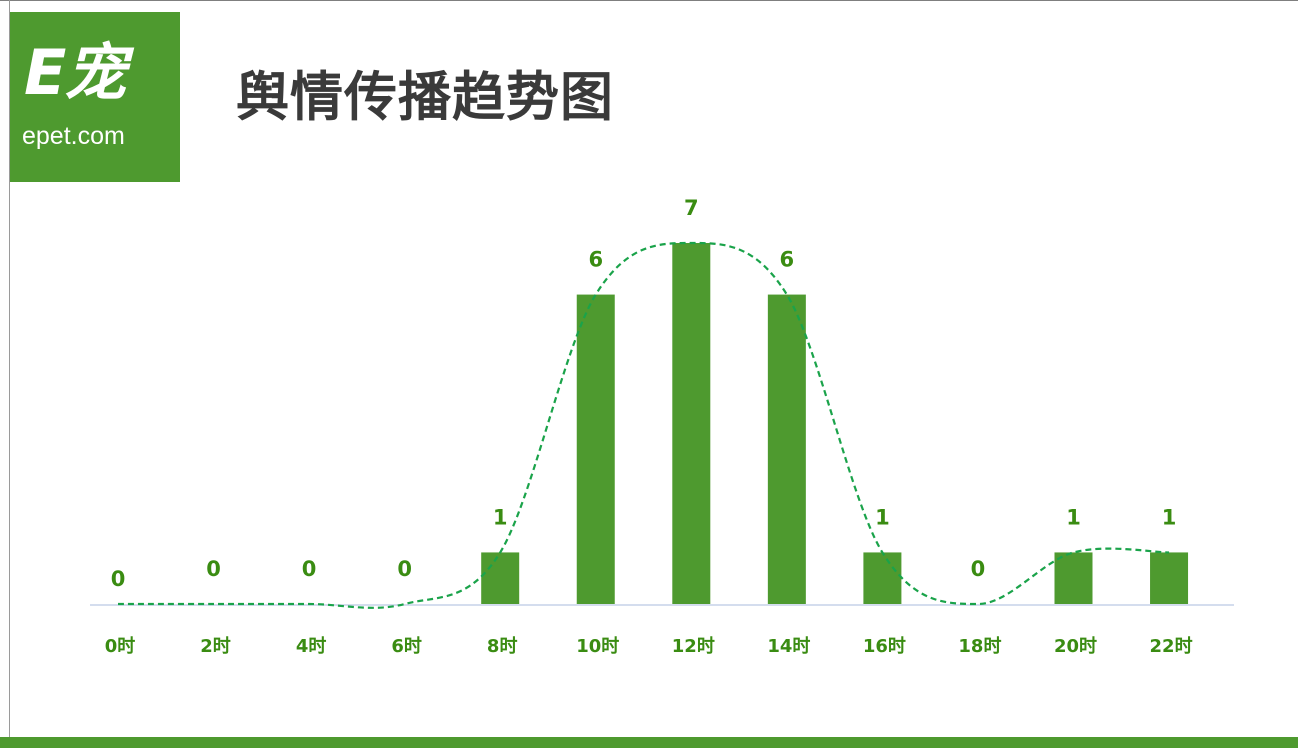 This screenshot has width=1298, height=748. What do you see at coordinates (502, 646) in the screenshot?
I see `x-tick-label-4: 8时` at bounding box center [502, 646].